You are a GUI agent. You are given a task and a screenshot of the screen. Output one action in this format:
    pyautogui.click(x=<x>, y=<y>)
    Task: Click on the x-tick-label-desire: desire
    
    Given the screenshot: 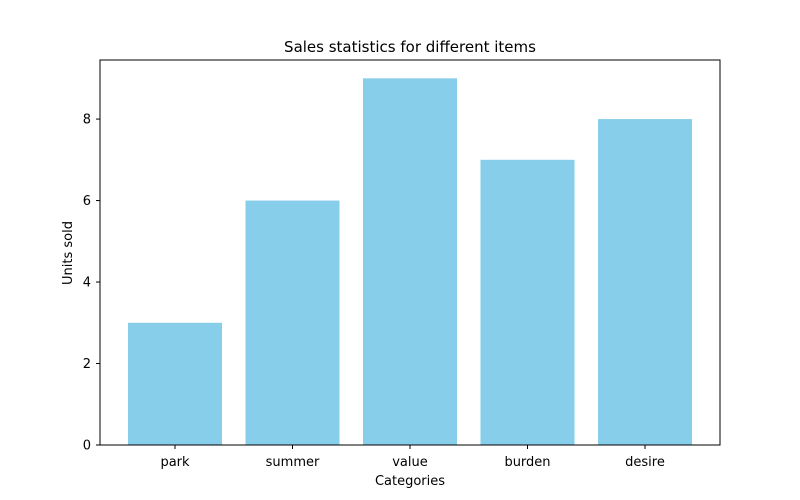 What is the action you would take?
    pyautogui.click(x=645, y=462)
    